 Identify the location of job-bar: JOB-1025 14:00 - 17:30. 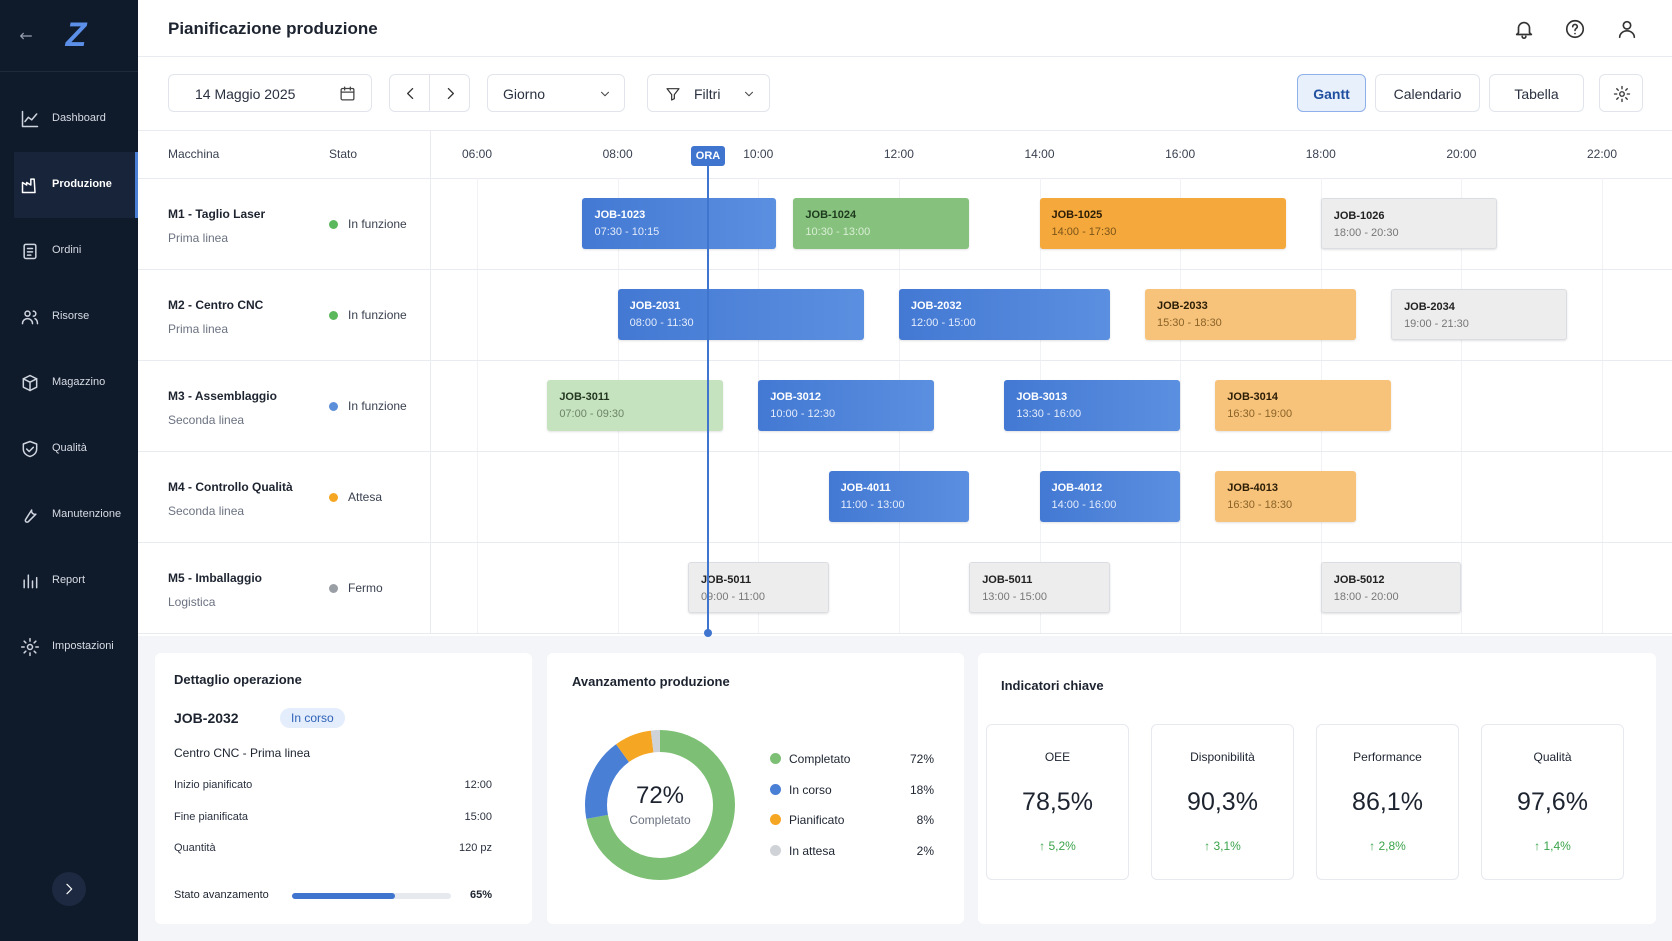
(1162, 223).